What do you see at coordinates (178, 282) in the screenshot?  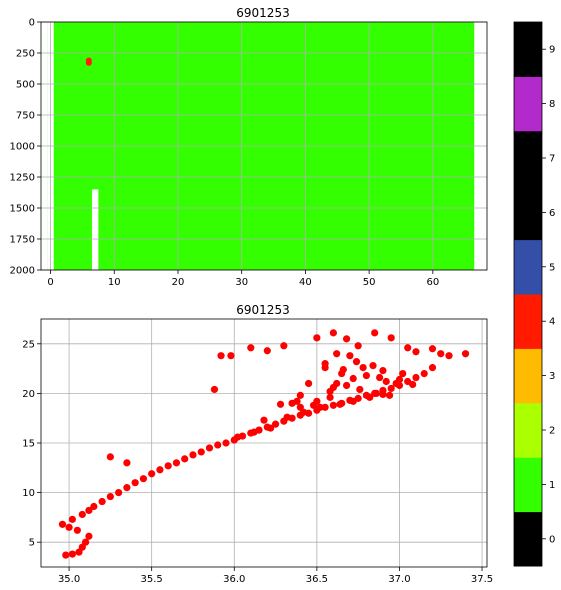 I see `x-tick-label: 20` at bounding box center [178, 282].